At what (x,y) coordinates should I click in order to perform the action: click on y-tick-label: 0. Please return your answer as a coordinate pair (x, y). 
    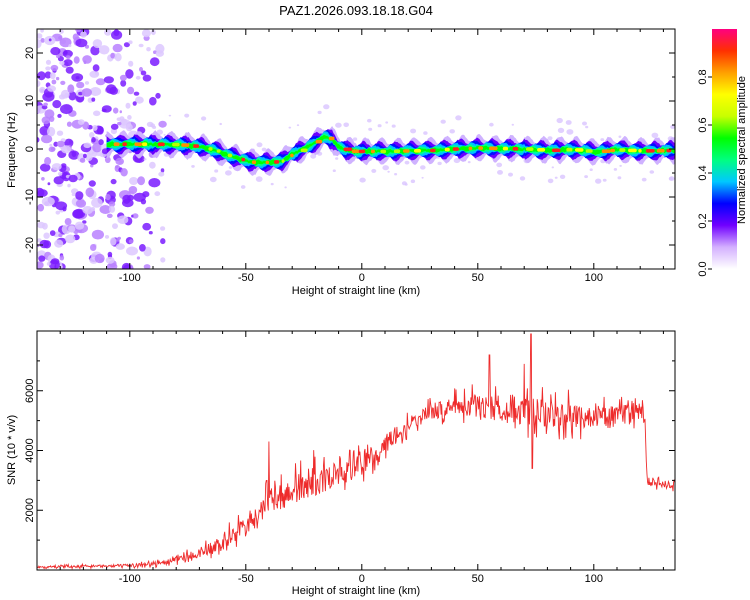
    Looking at the image, I should click on (30, 149).